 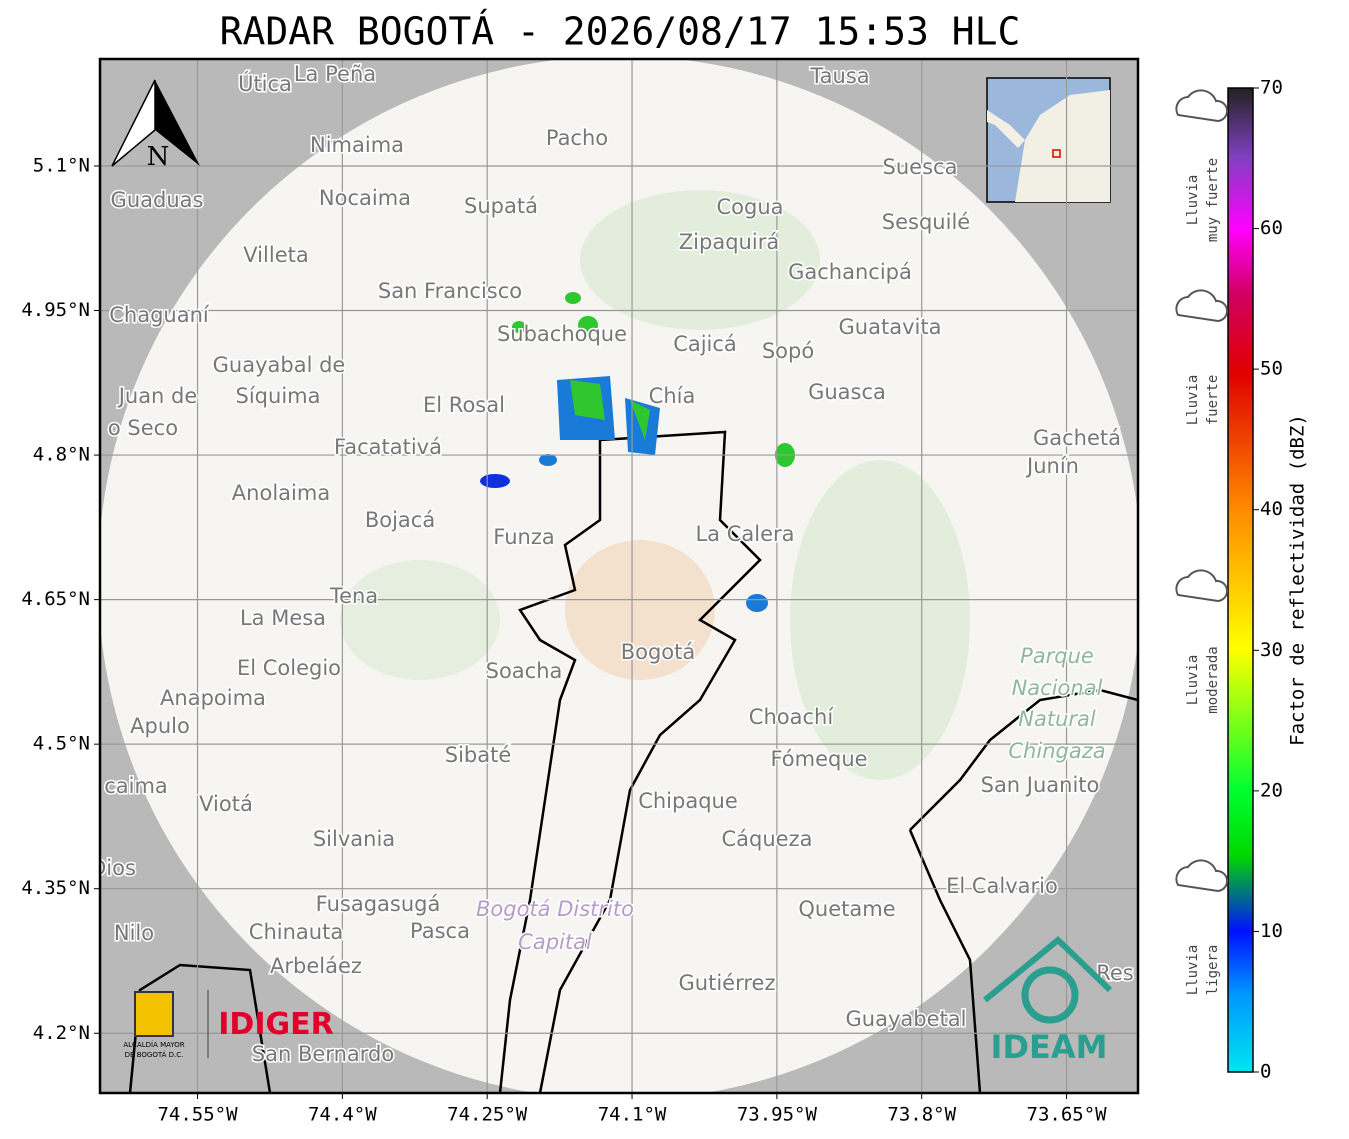 I want to click on place-label: Funza, so click(x=523, y=537).